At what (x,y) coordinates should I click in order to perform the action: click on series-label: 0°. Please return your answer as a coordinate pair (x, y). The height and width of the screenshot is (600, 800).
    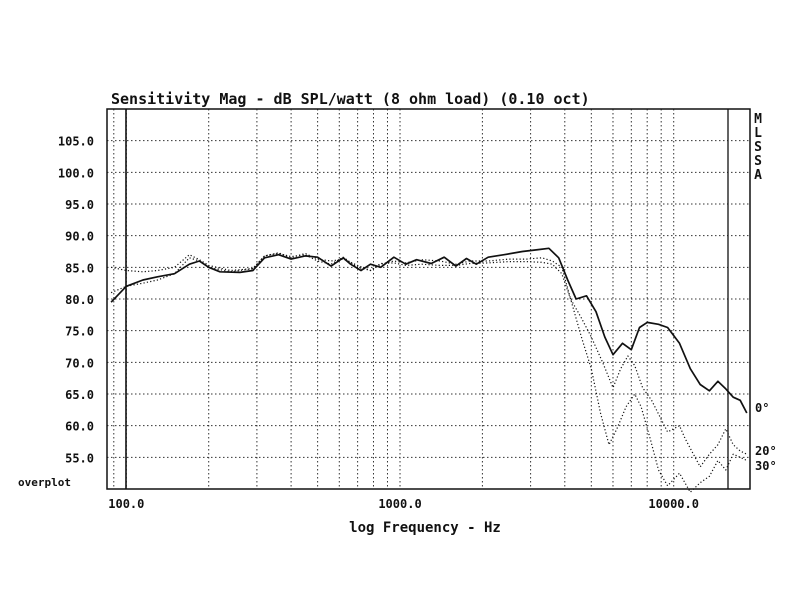
    Looking at the image, I should click on (762, 408).